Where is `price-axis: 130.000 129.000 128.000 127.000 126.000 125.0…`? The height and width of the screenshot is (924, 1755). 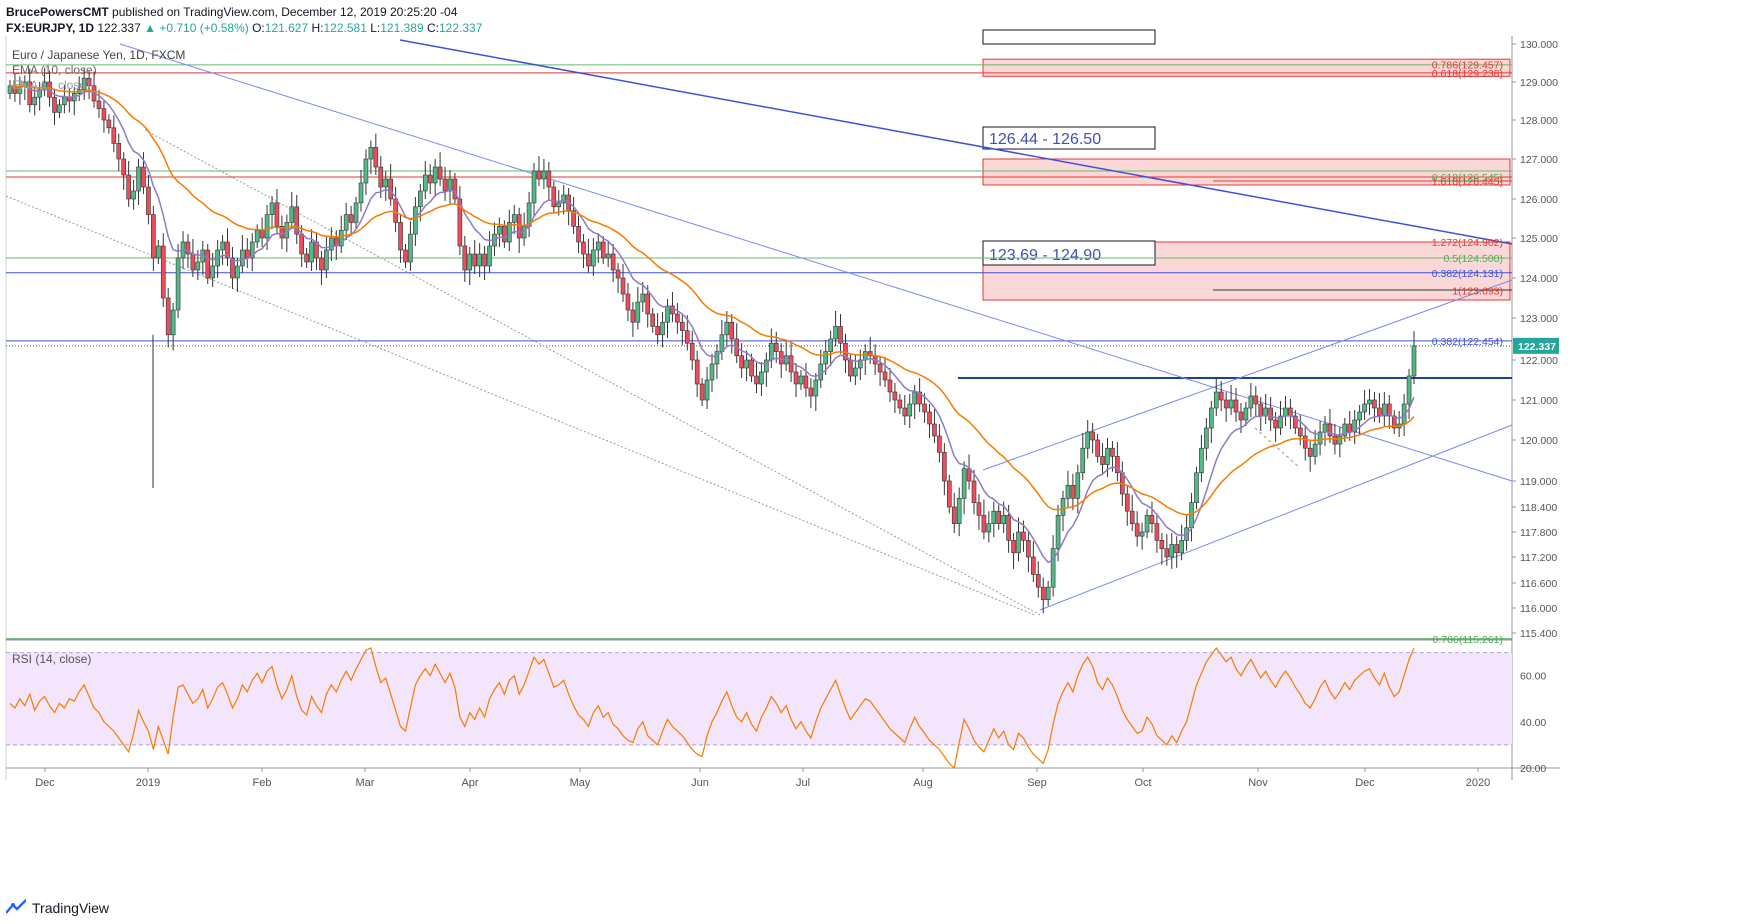
price-axis: 130.000 129.000 128.000 127.000 126.000 125.0… is located at coordinates (1535, 339).